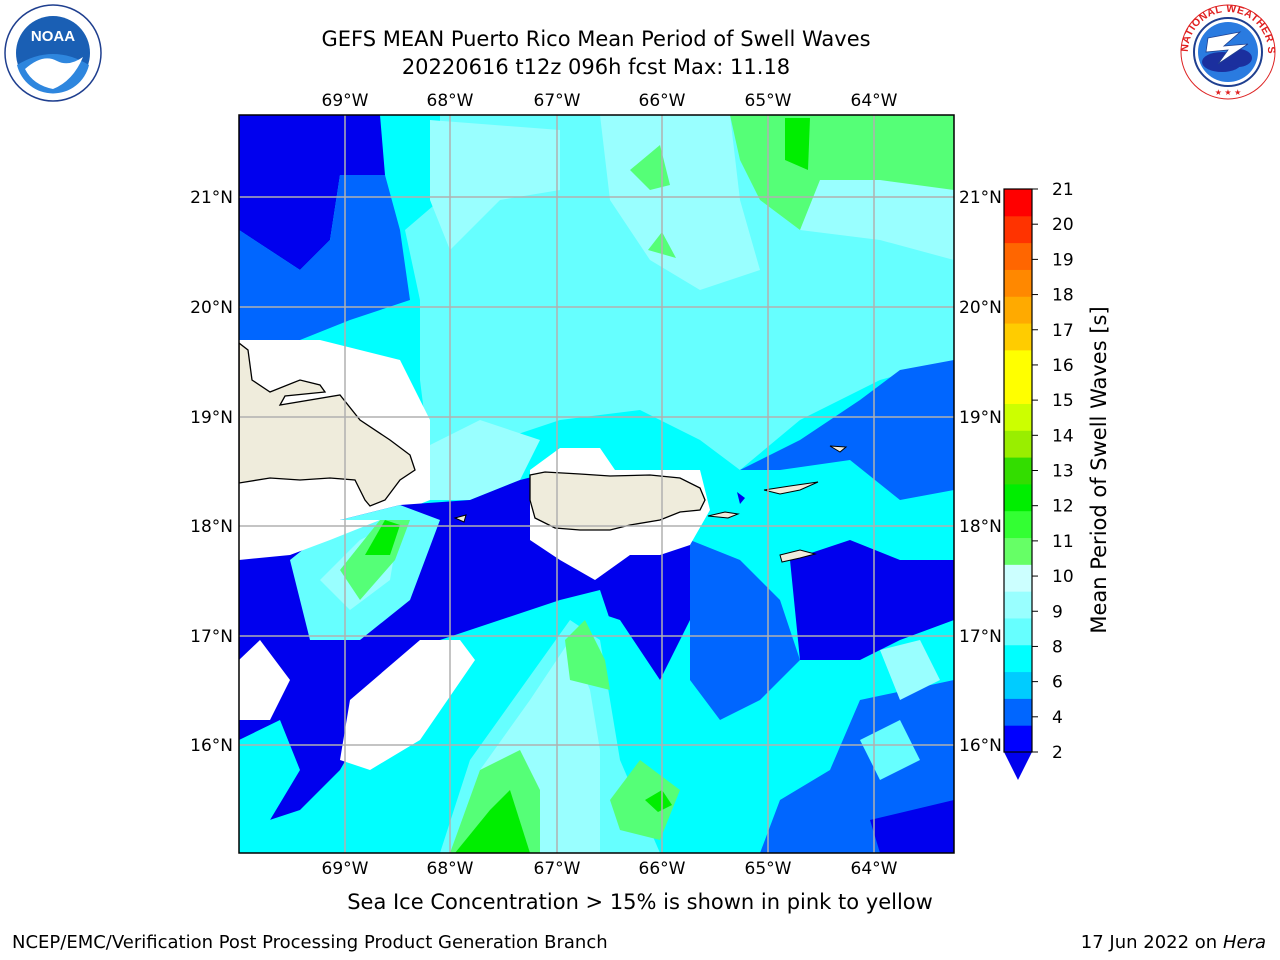  What do you see at coordinates (1057, 718) in the screenshot?
I see `colorbar-tick-label: 4` at bounding box center [1057, 718].